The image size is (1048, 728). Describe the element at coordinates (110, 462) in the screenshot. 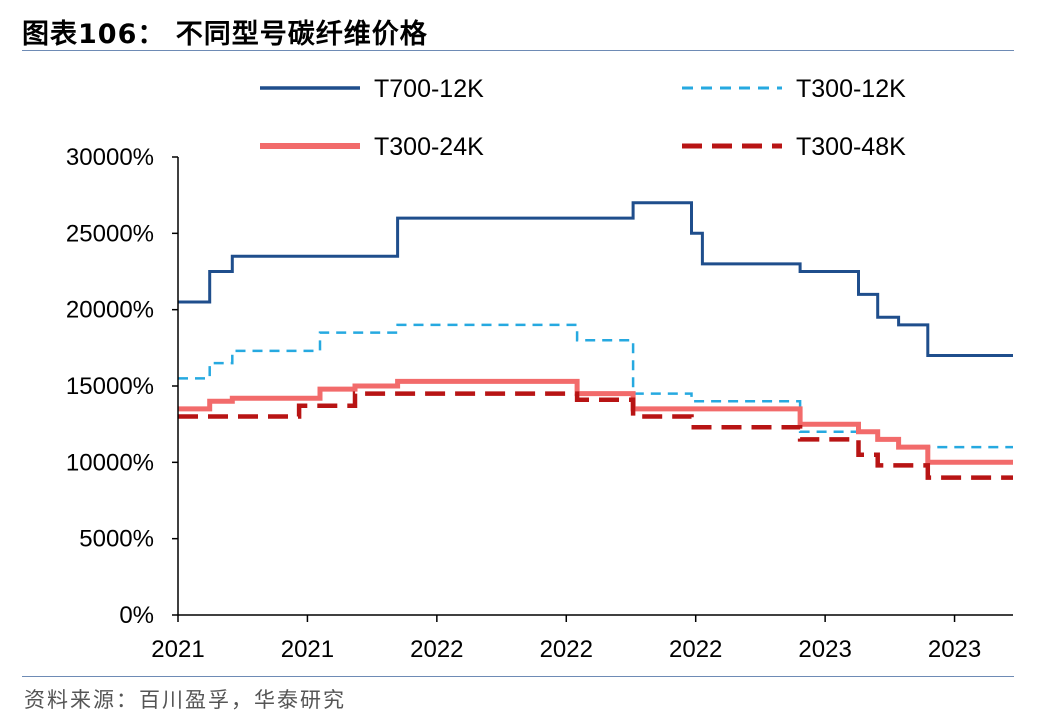

I see `y-tick-label: 10000%` at that location.